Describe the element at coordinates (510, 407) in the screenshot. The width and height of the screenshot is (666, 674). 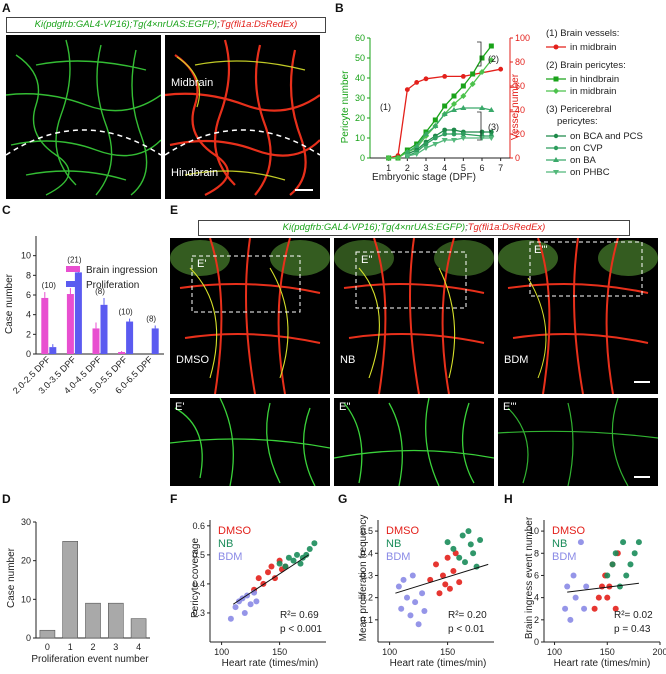
I see `inset-label-e3: E'''` at that location.